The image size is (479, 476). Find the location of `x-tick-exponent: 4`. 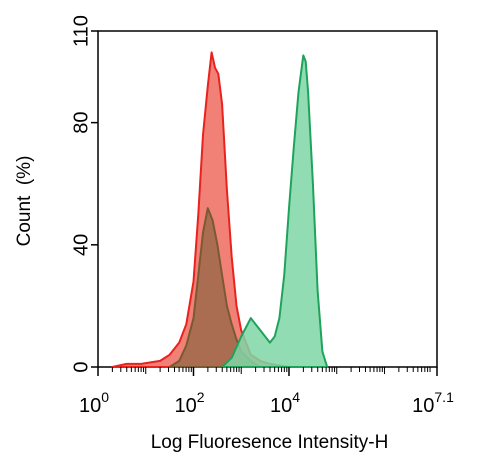

x-tick-exponent: 4 is located at coordinates (296, 397).